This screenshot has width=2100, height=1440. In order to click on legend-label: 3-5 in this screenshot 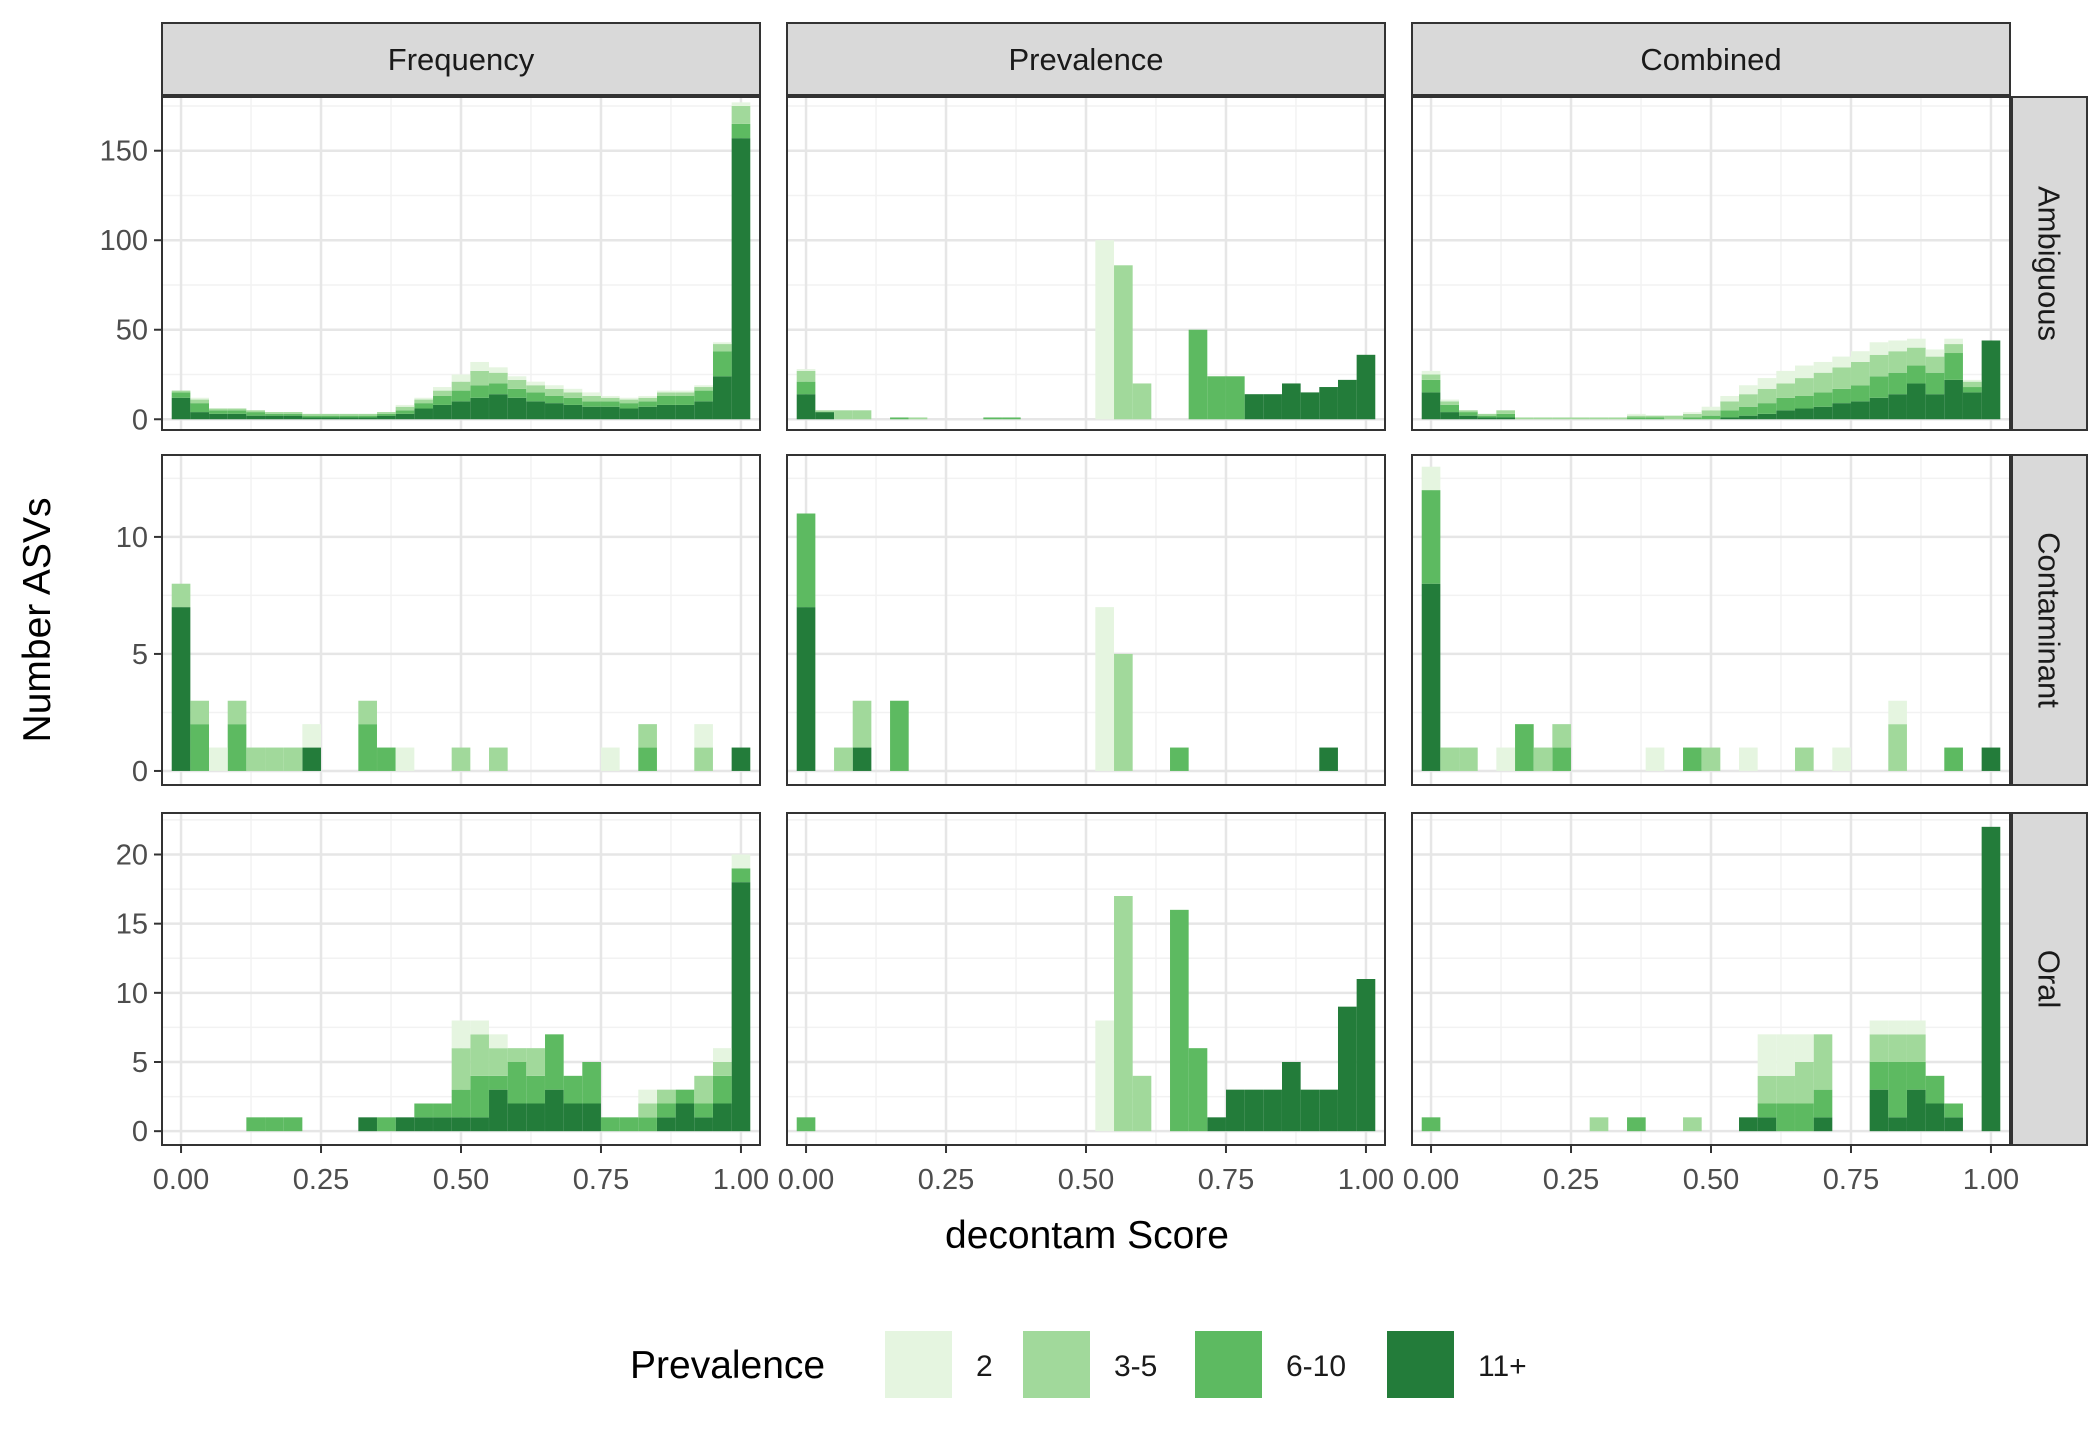, I will do `click(1135, 1366)`.